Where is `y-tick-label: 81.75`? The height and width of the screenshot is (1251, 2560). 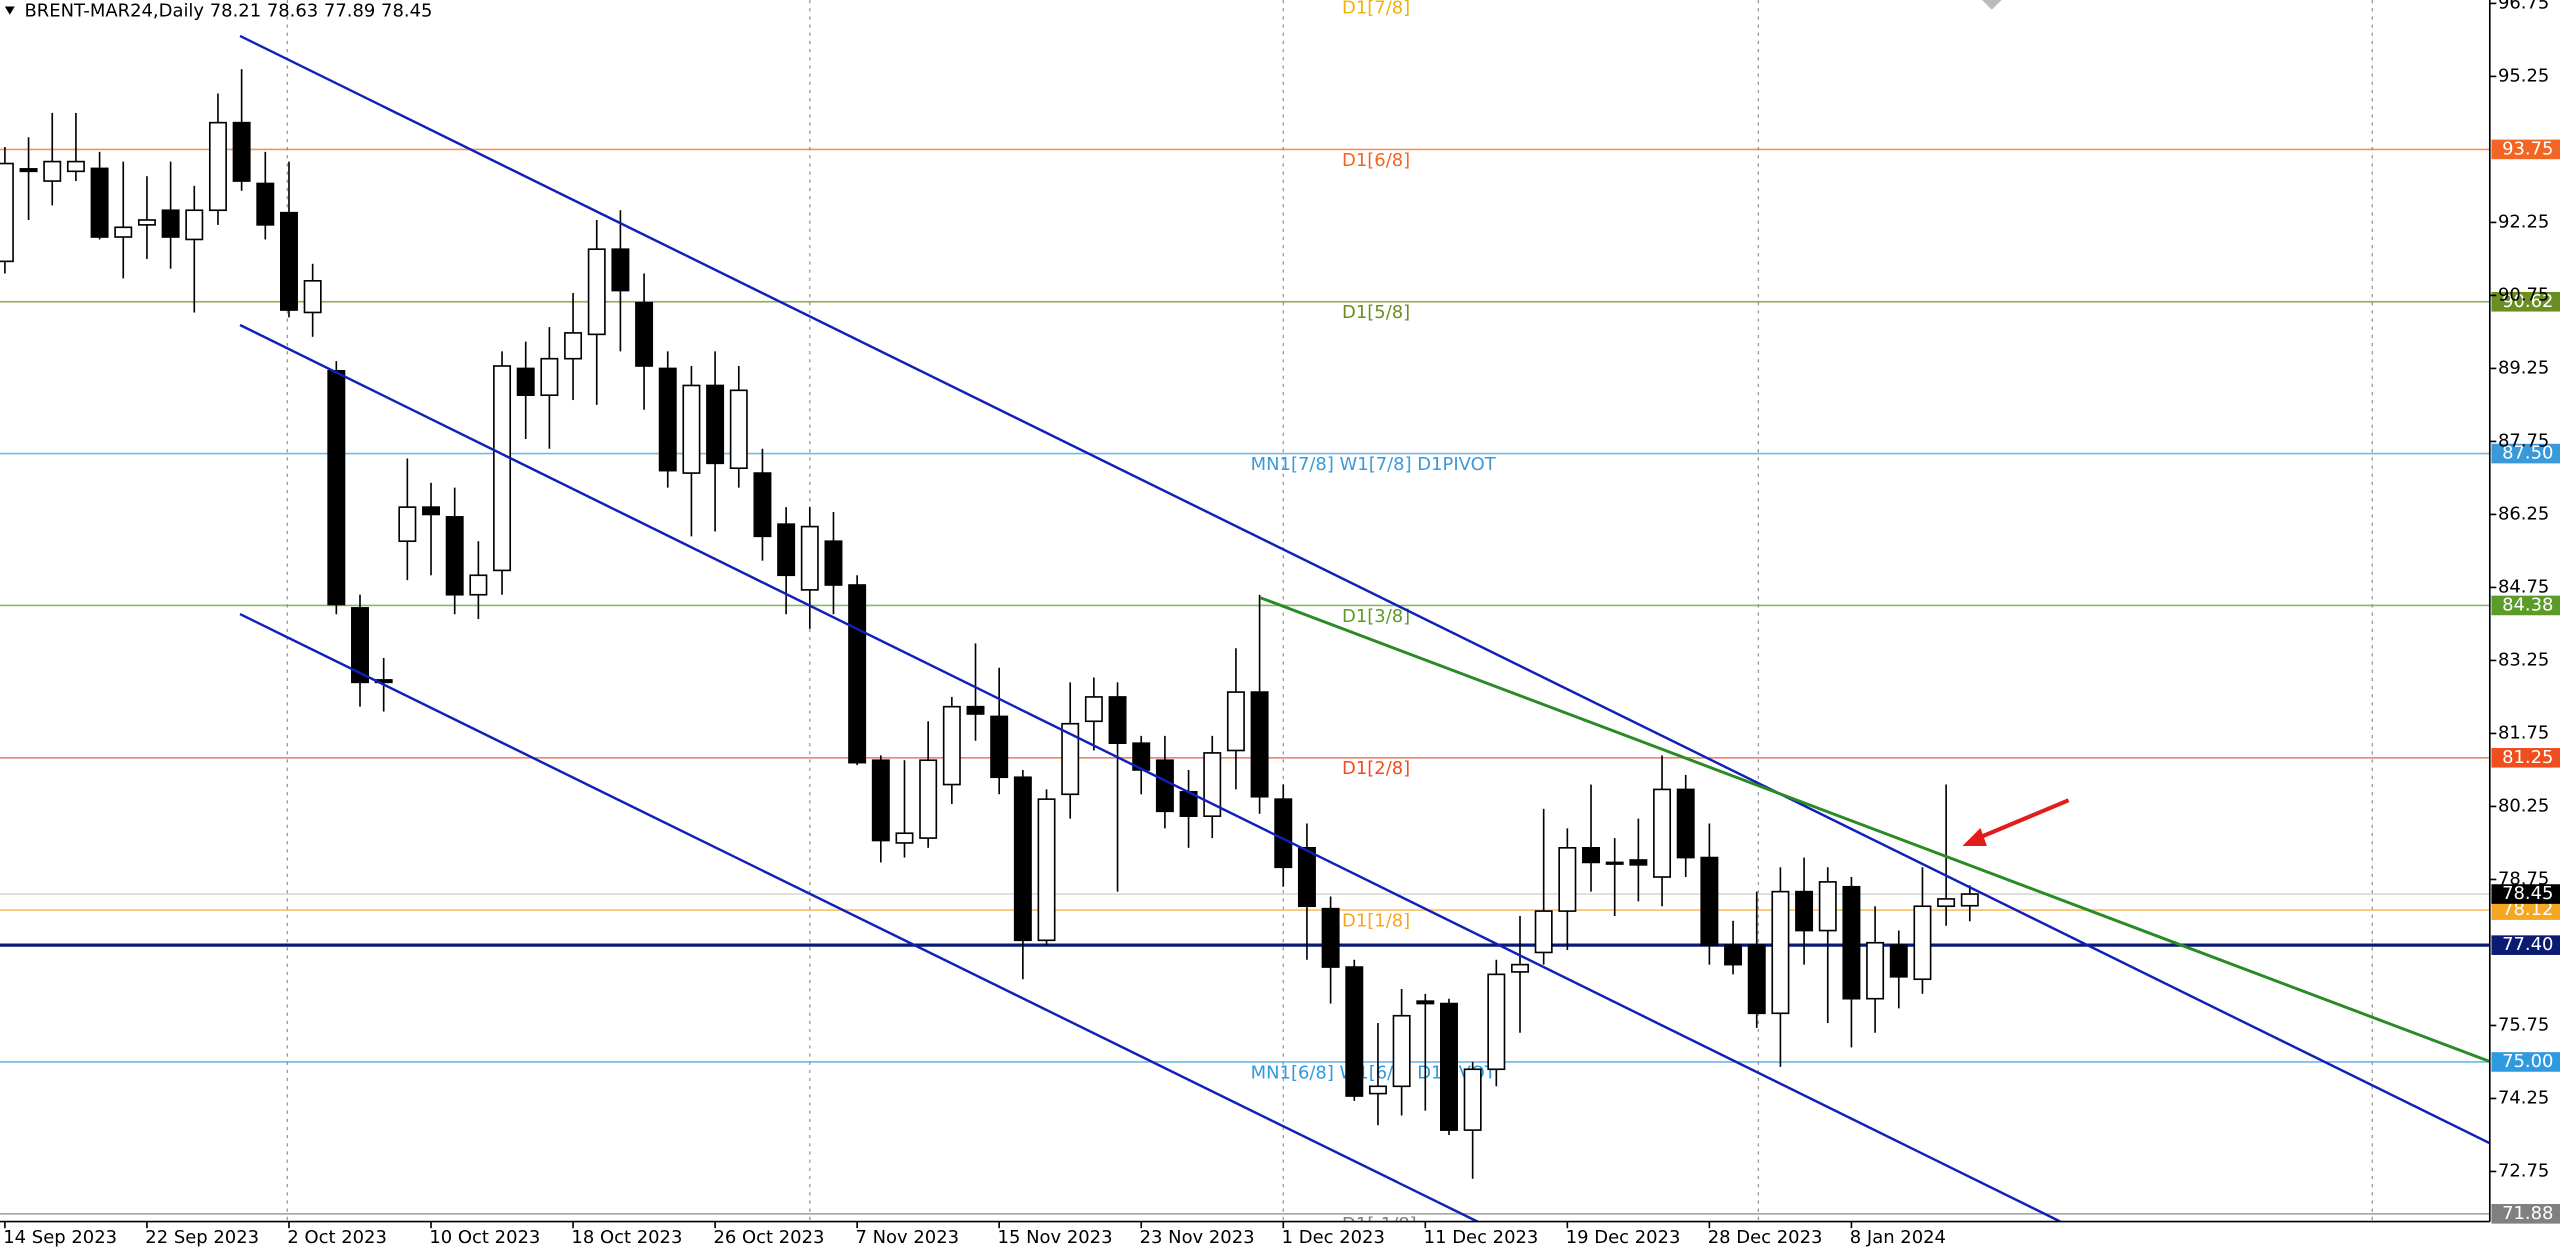
y-tick-label: 81.75 is located at coordinates (2523, 732).